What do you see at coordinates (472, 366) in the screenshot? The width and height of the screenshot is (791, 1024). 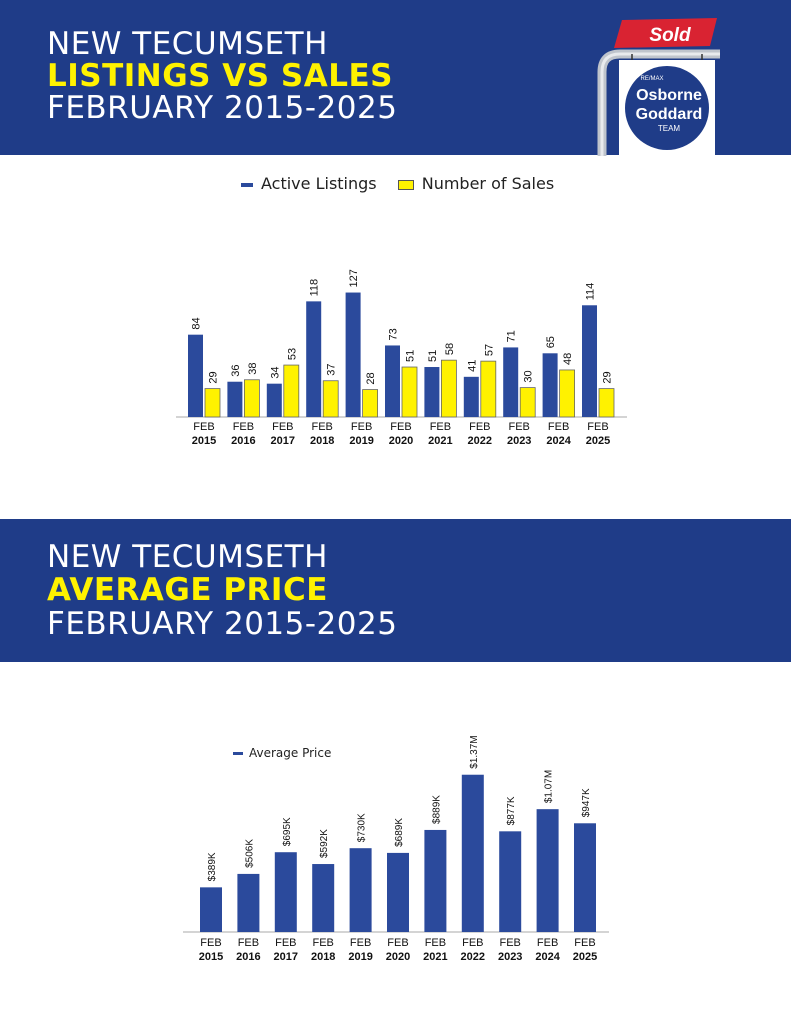 I see `data-label-listings-2022: 41` at bounding box center [472, 366].